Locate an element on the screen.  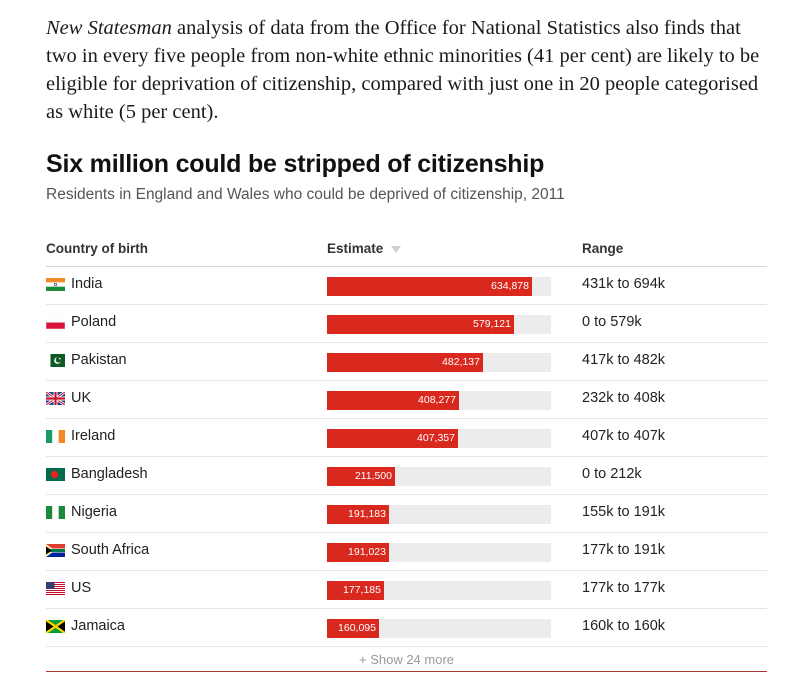
estimate-bar: 579,121 is located at coordinates (420, 324).